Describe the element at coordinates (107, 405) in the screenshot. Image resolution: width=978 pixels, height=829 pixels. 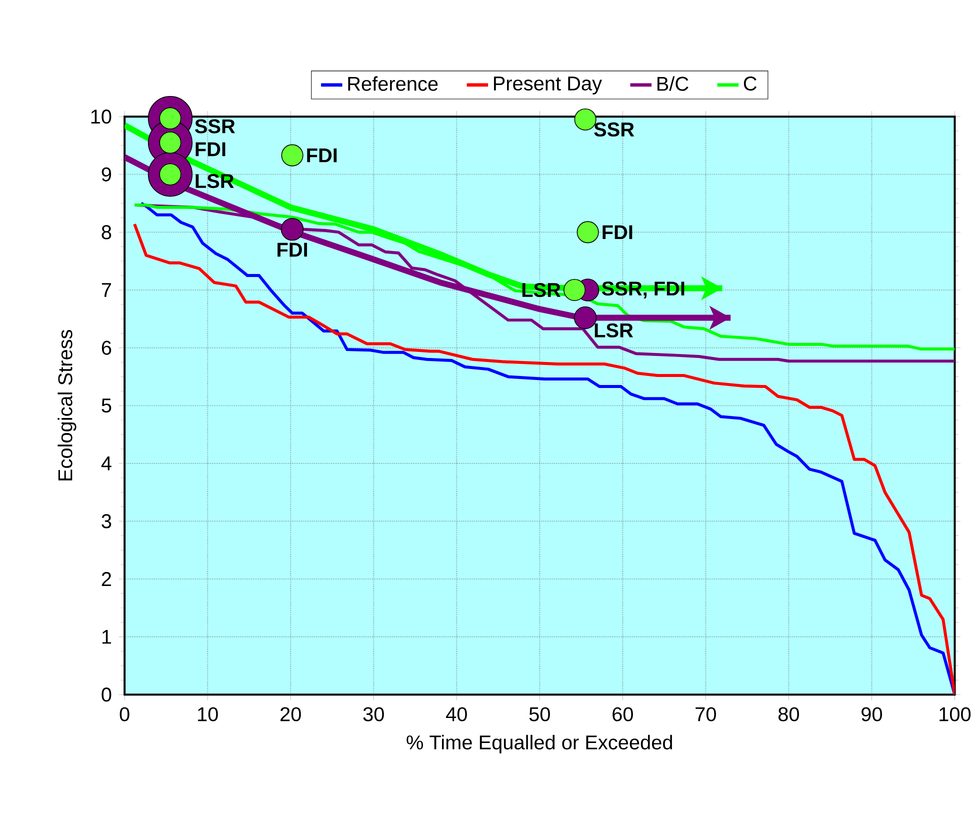
I see `y-tick-label: 5` at that location.